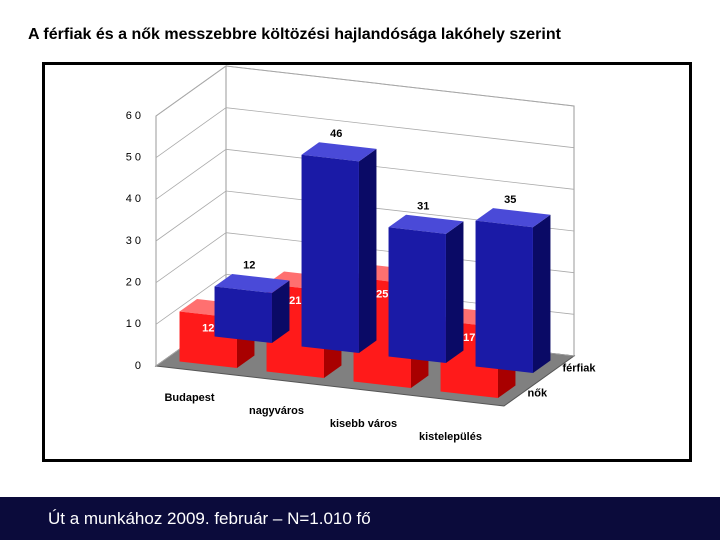 The height and width of the screenshot is (540, 720). What do you see at coordinates (276, 411) in the screenshot?
I see `x-tick-label: nagyváros` at bounding box center [276, 411].